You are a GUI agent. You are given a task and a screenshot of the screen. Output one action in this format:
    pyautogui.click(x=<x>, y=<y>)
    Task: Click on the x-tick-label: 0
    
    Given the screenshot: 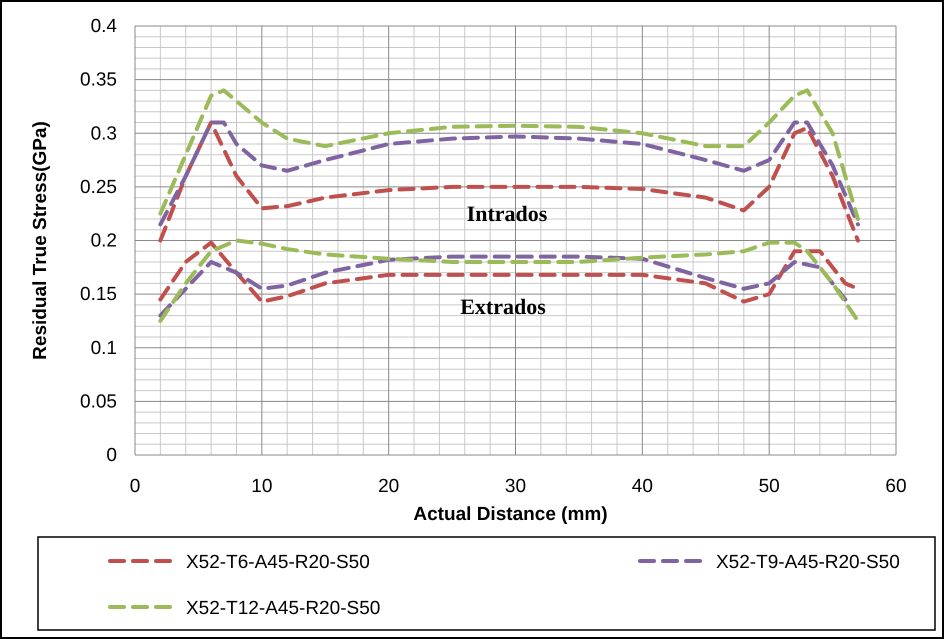 What is the action you would take?
    pyautogui.click(x=135, y=486)
    